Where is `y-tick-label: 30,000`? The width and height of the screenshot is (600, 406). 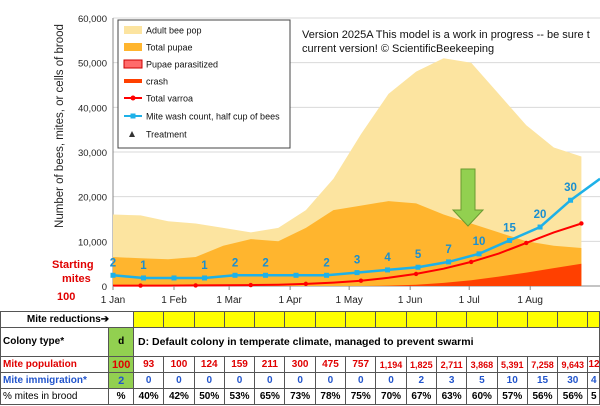
y-tick-label: 30,000 is located at coordinates (92, 153).